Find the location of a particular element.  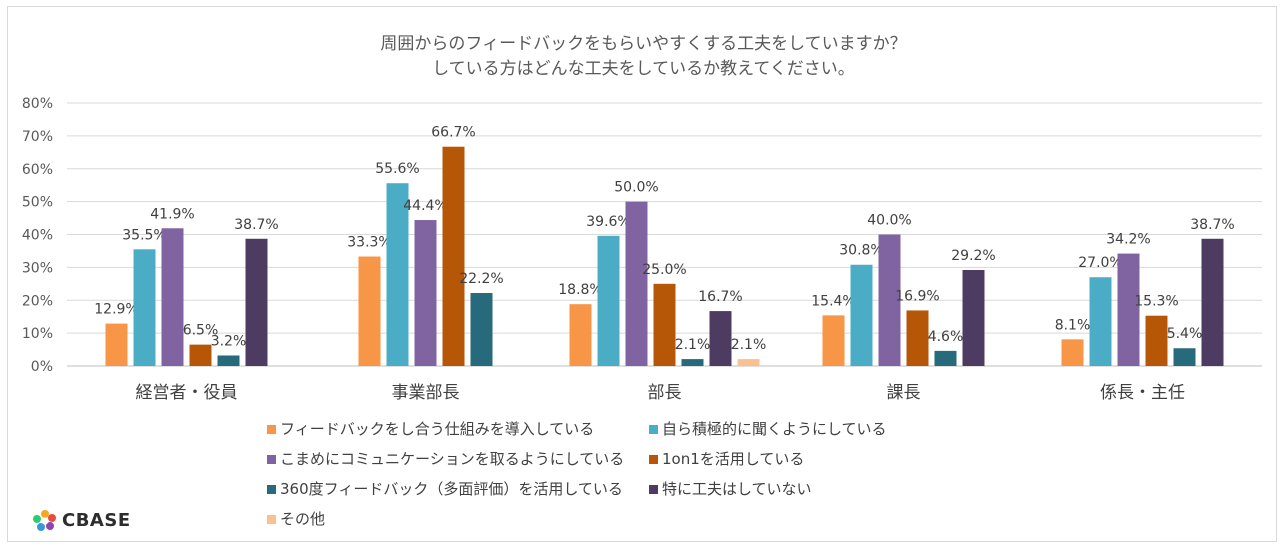

data-label: 16.9% is located at coordinates (917, 296).